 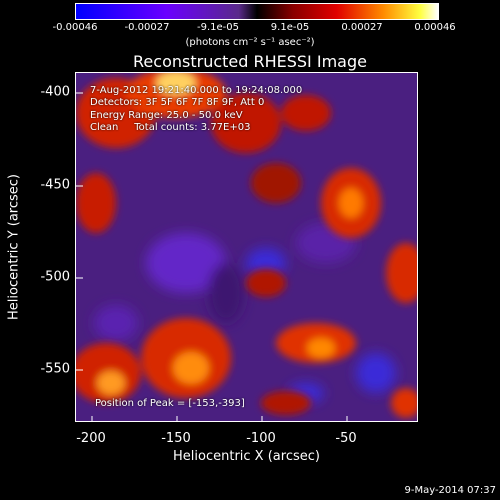 I want to click on algorithm-counts-text: Clean Total counts: 3.77E+03, so click(x=170, y=127).